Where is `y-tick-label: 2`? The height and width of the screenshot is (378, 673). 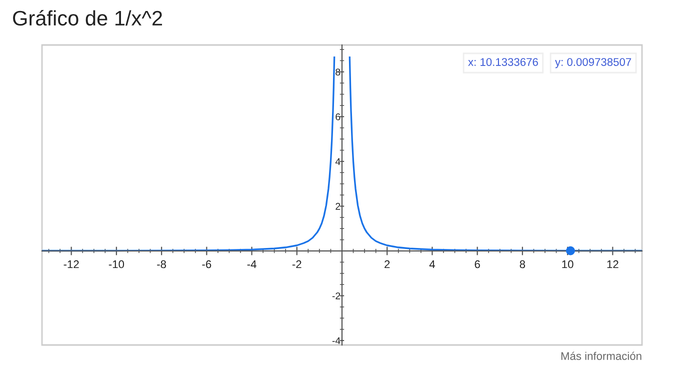
y-tick-label: 2 is located at coordinates (338, 206).